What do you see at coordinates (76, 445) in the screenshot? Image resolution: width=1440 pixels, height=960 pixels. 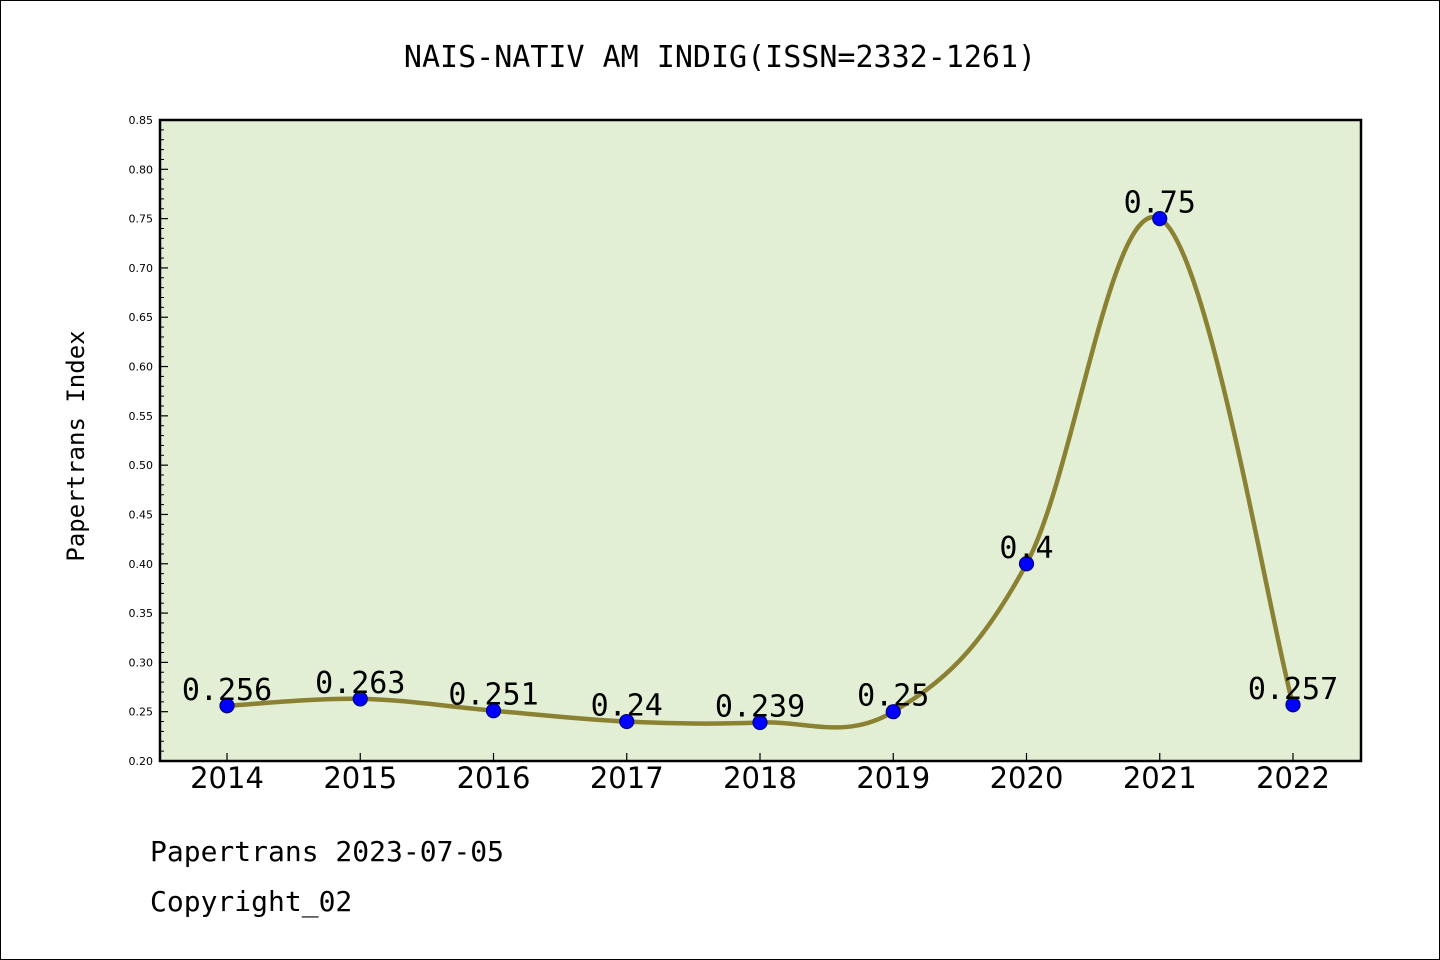 I see `y-axis-label: Papertrans Index` at bounding box center [76, 445].